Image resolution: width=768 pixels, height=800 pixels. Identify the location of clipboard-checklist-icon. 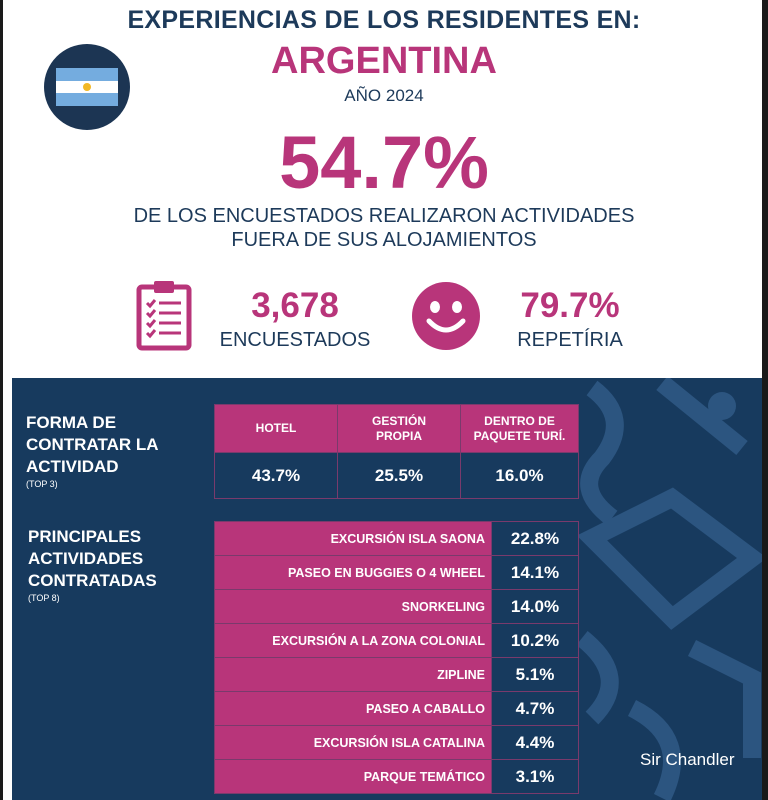
(164, 316).